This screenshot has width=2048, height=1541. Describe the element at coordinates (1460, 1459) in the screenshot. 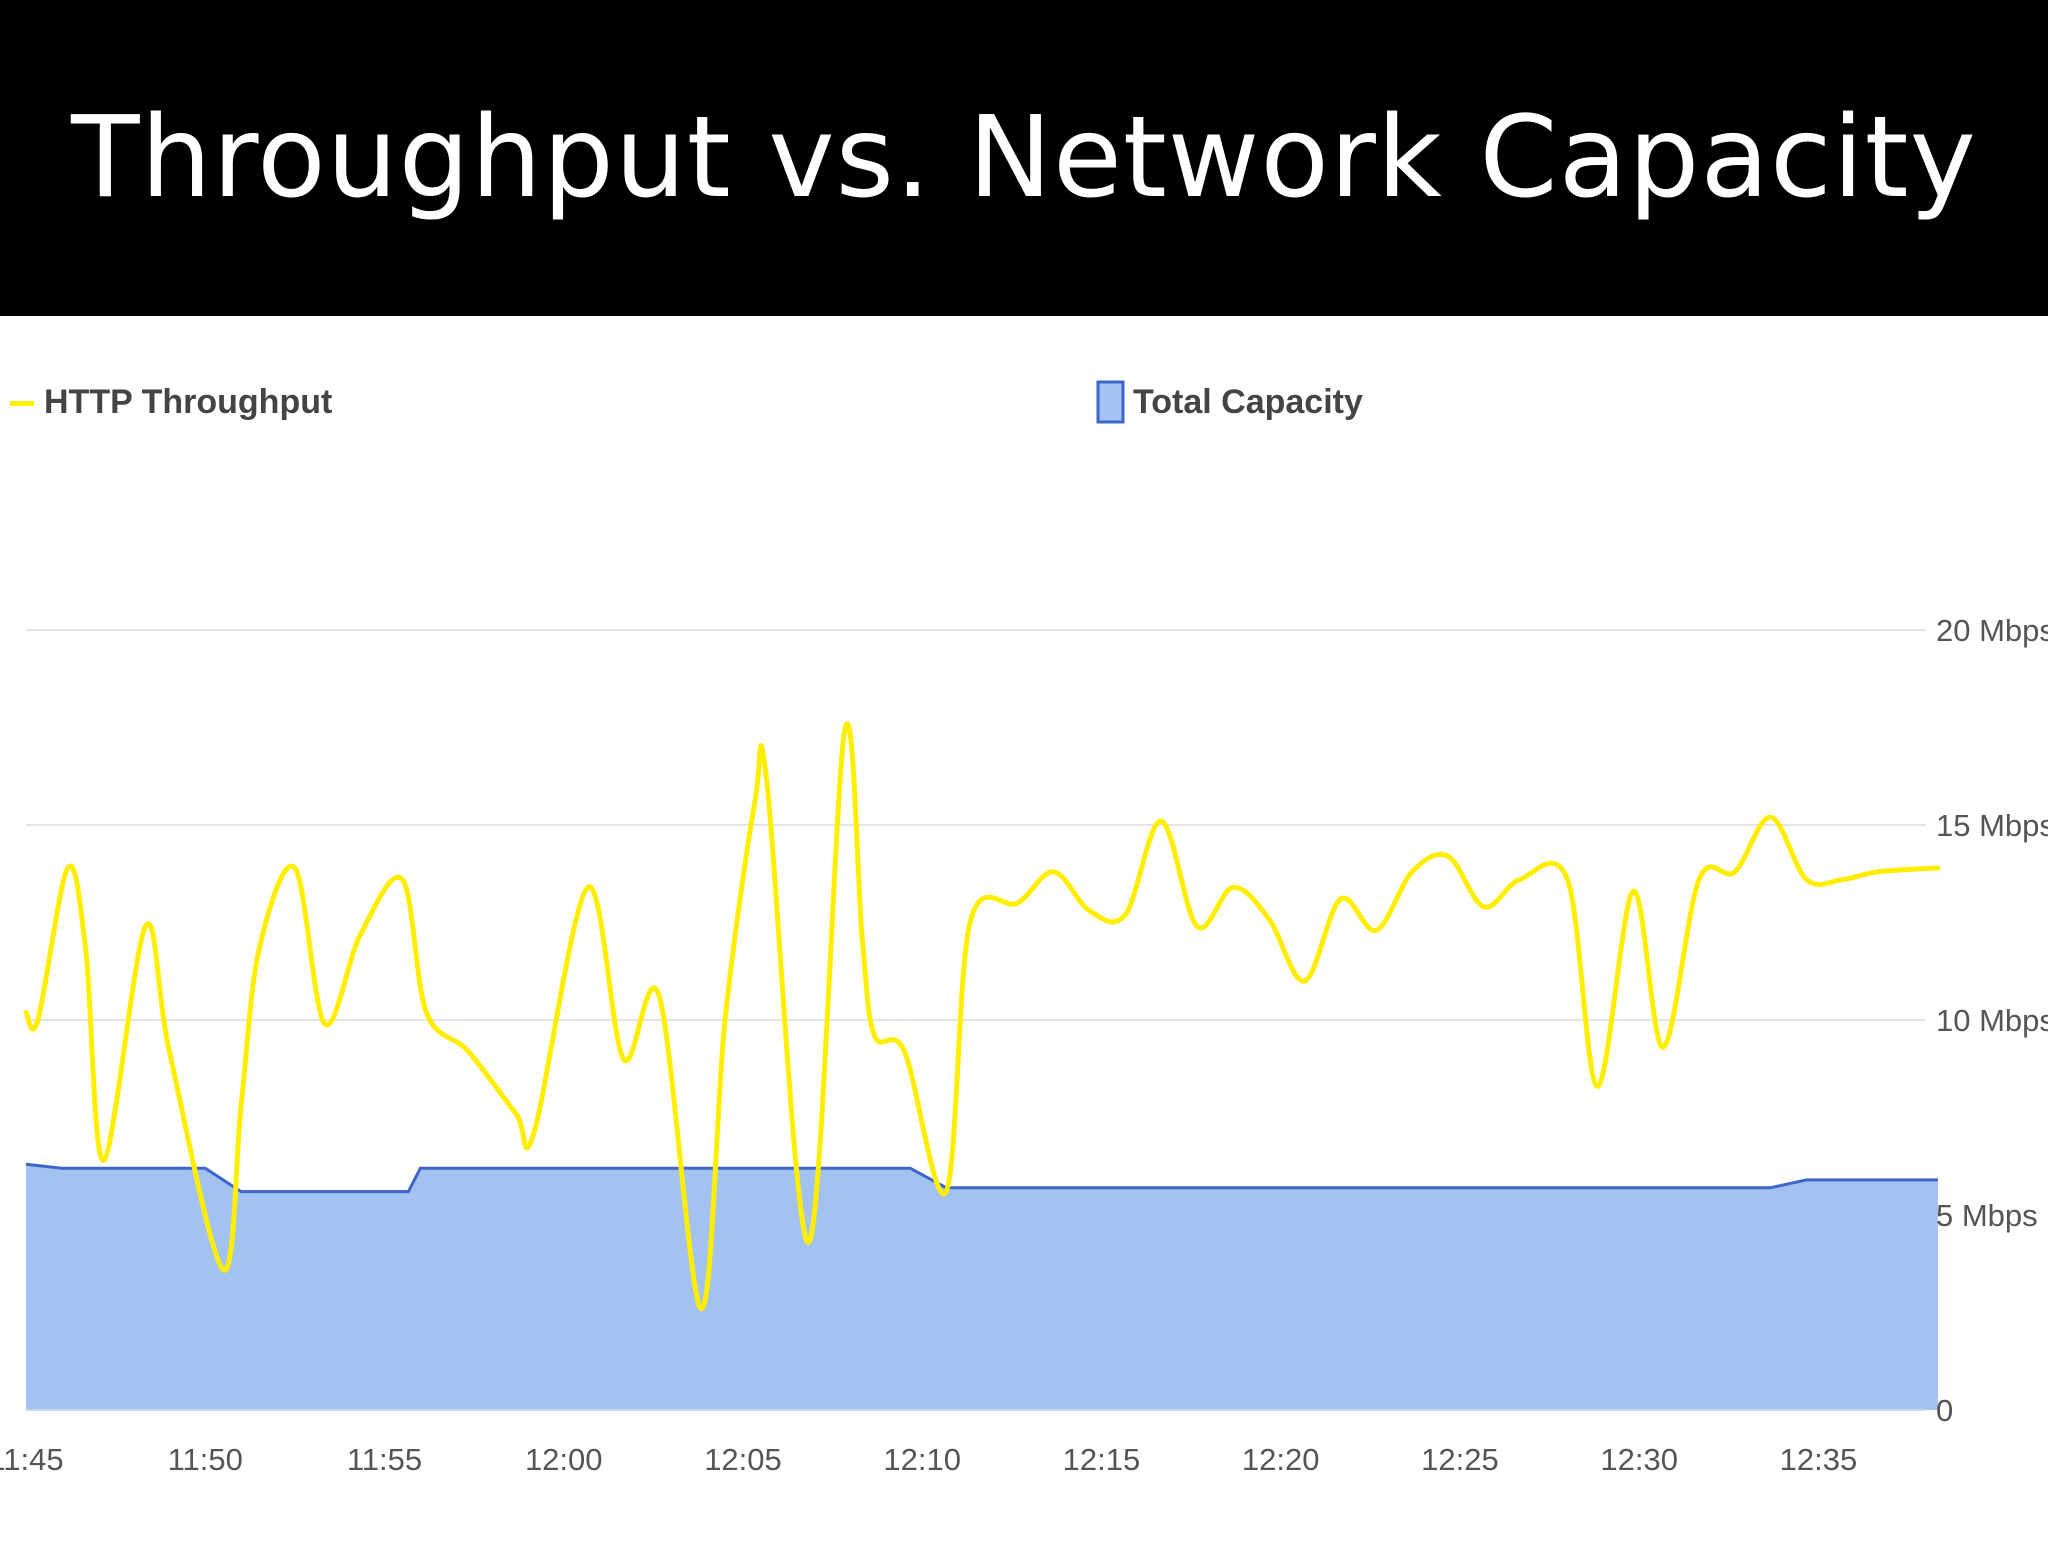

I see `x-tick-label: 12:25` at that location.